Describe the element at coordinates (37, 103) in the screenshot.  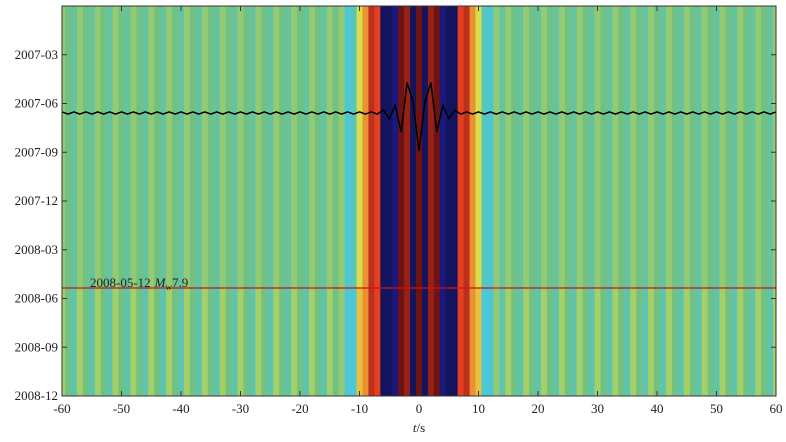
I see `y-tick-label: 2007-06` at that location.